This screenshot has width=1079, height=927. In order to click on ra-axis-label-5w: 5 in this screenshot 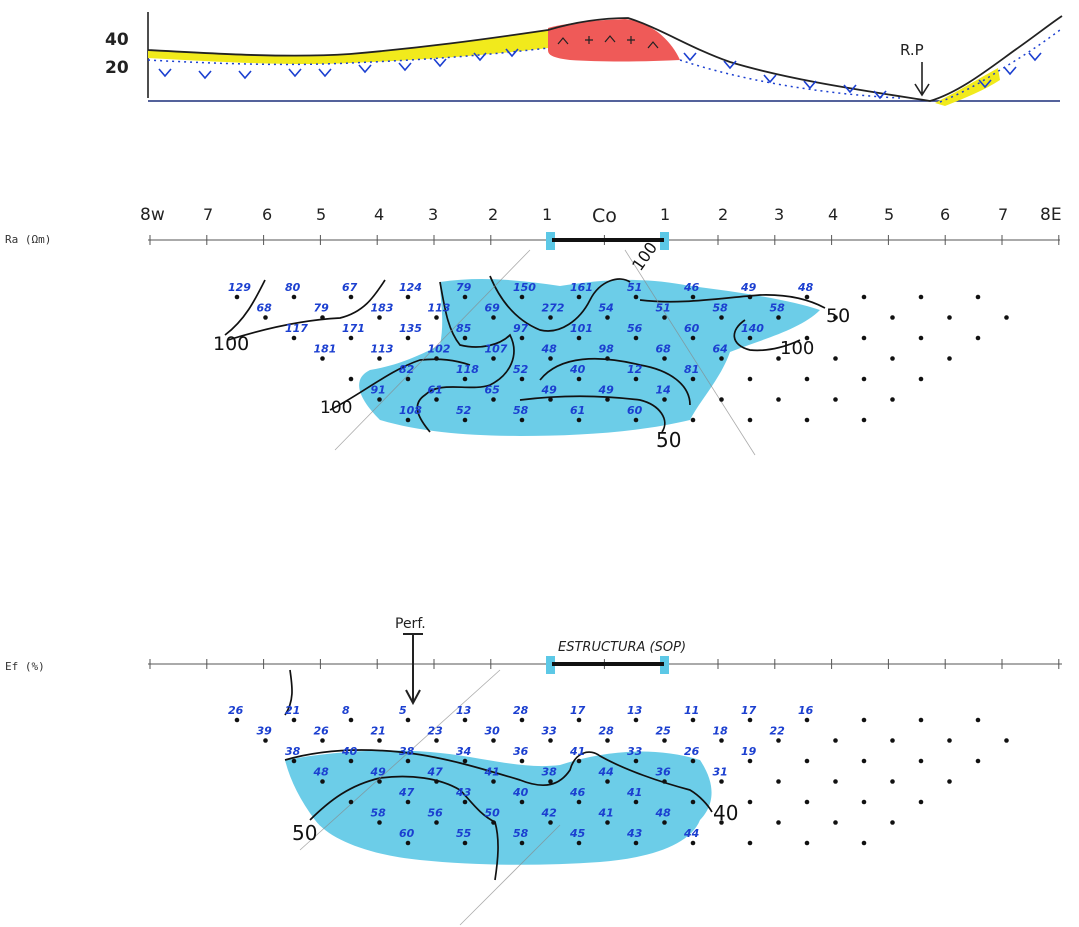, I will do `click(321, 214)`.